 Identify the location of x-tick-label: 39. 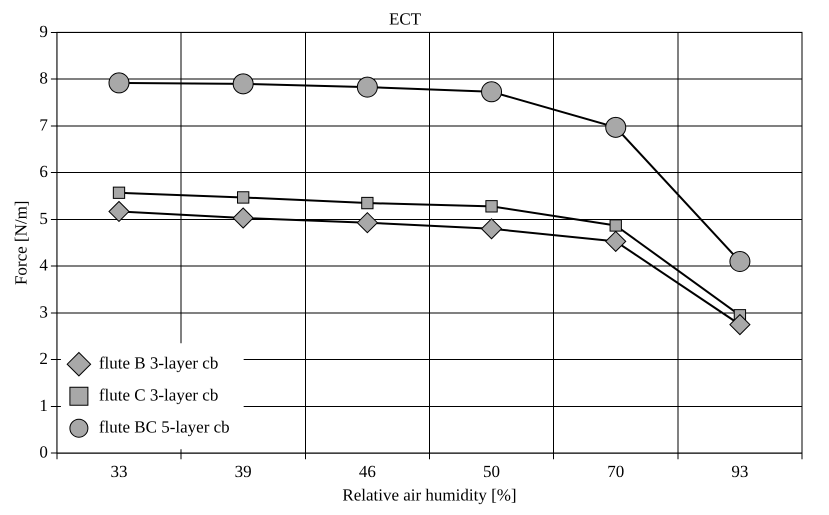
(243, 471).